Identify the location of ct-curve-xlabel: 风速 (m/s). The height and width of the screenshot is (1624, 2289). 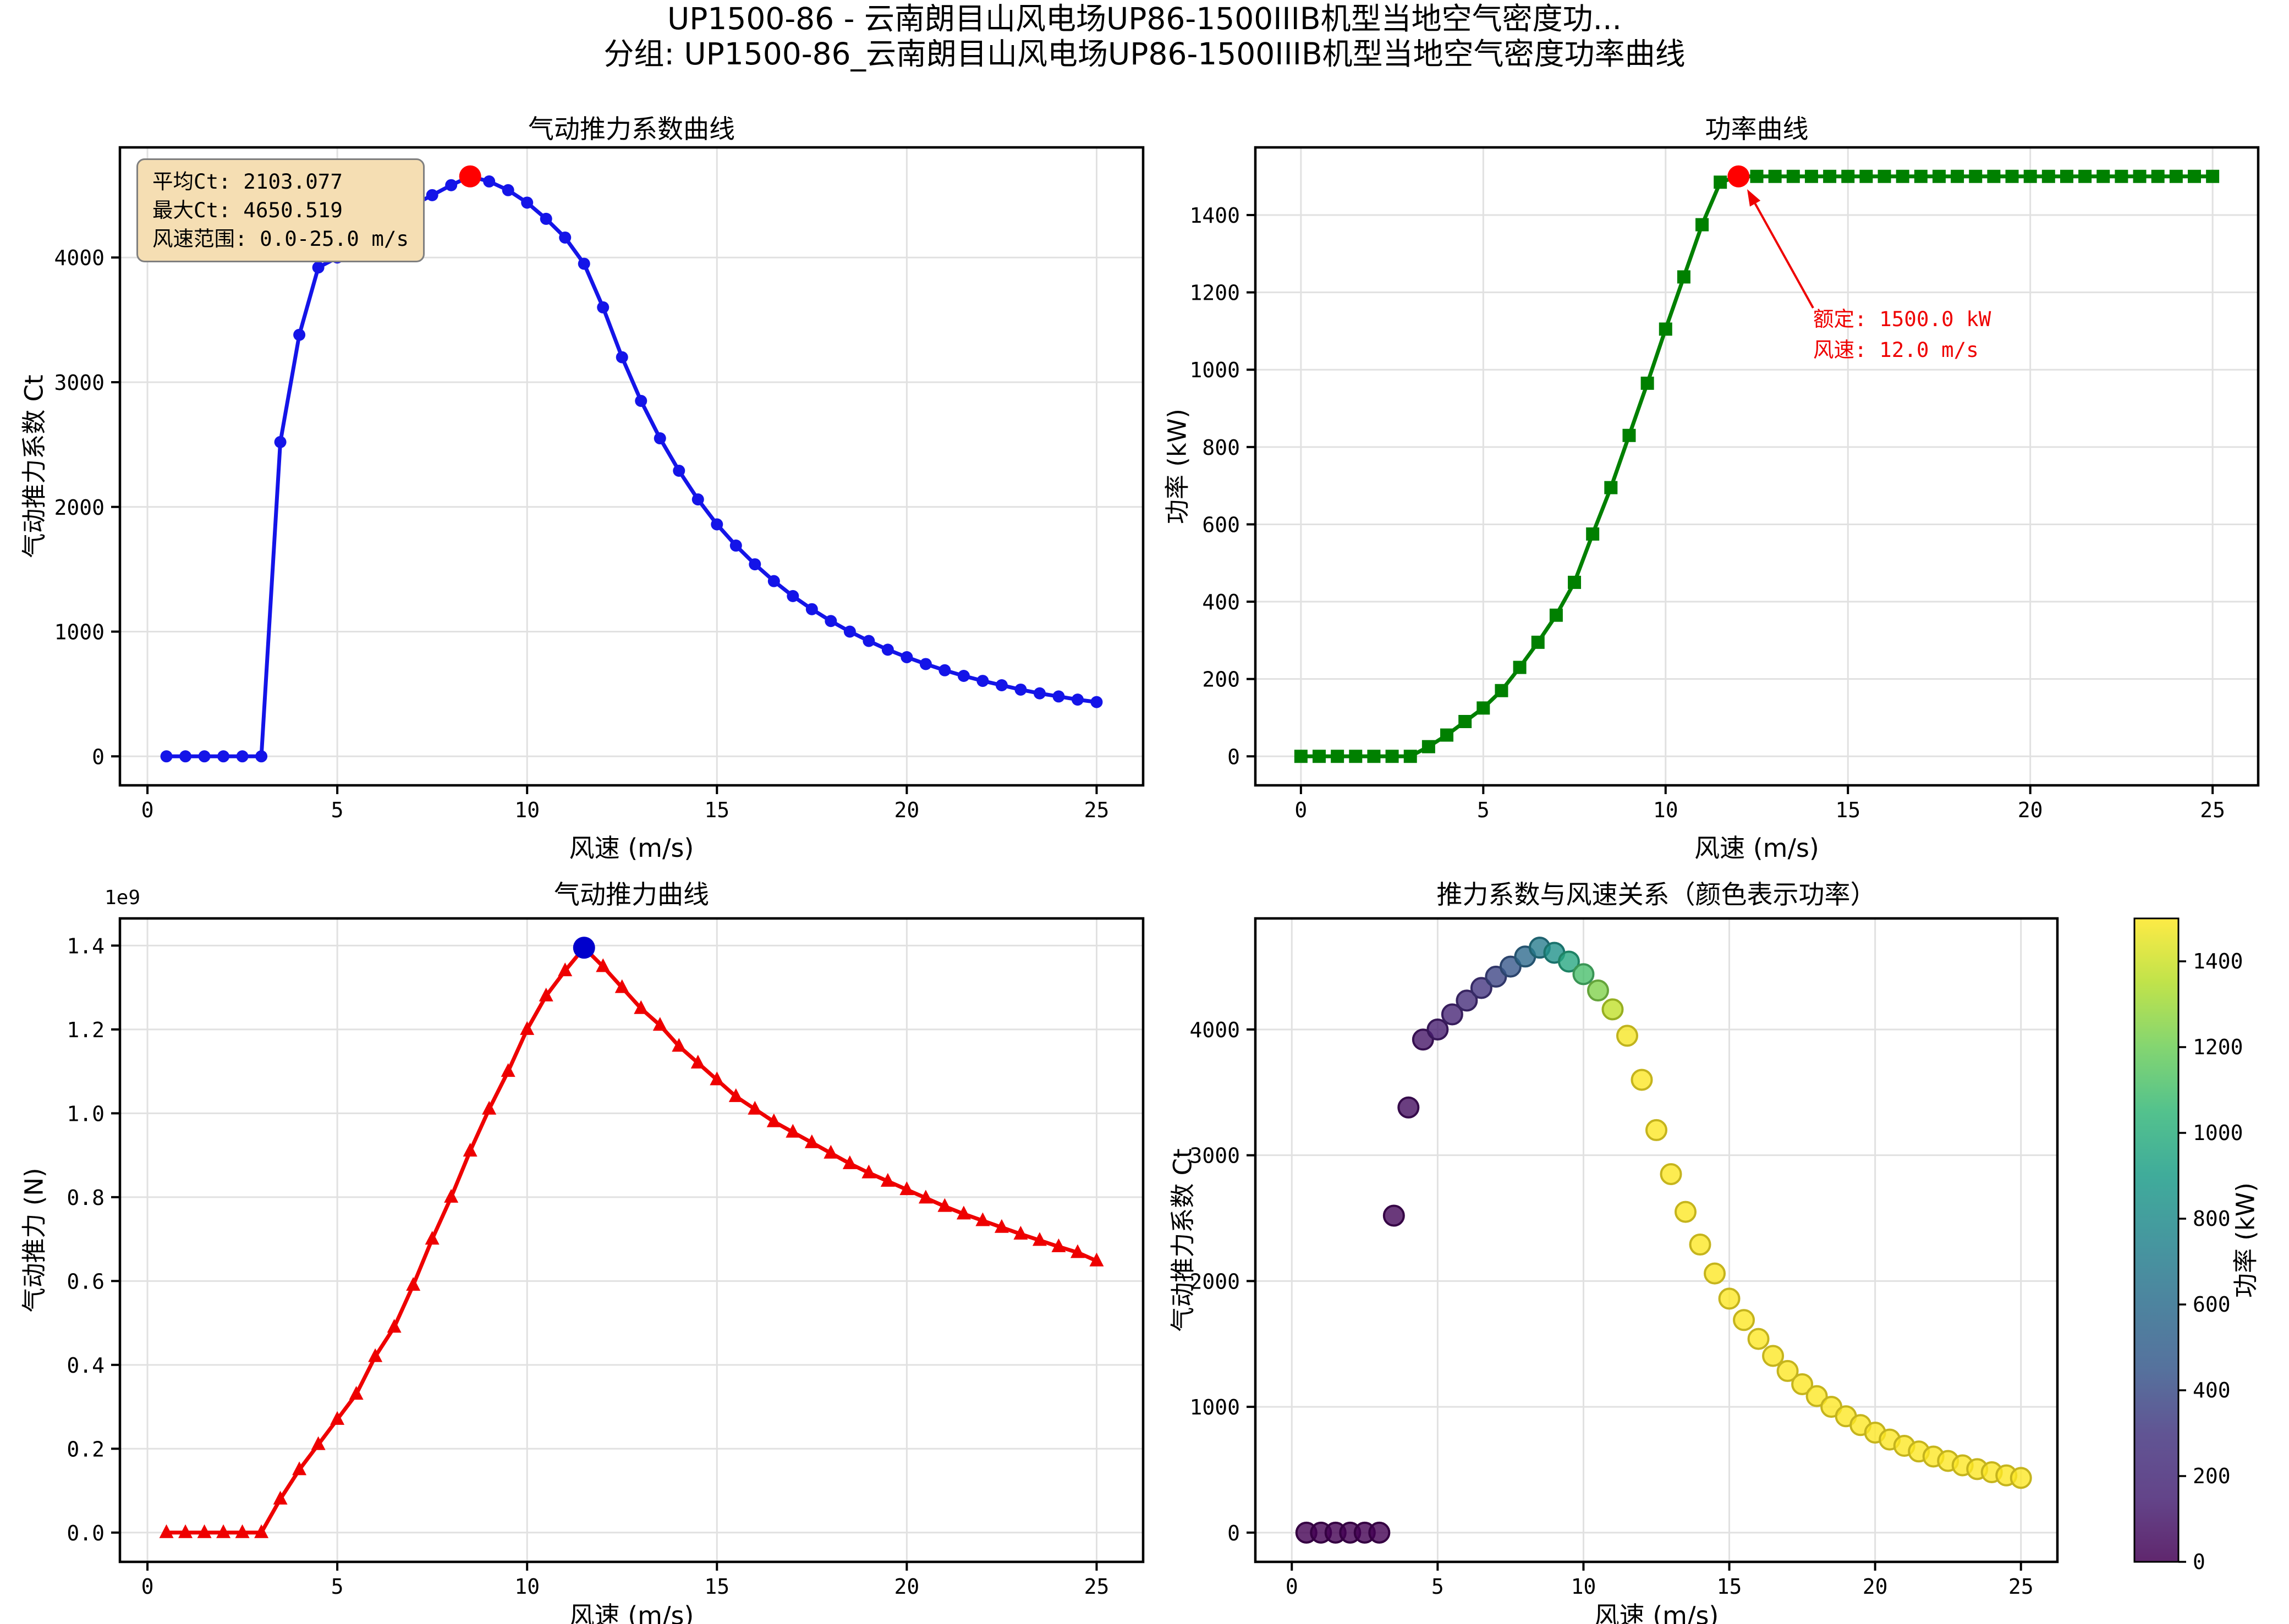
(631, 848).